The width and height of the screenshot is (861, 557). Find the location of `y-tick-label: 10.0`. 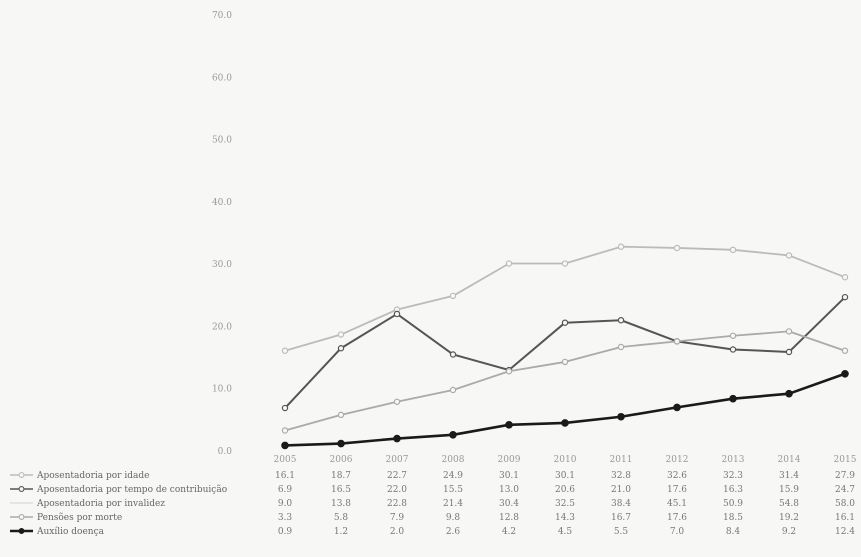

y-tick-label: 10.0 is located at coordinates (222, 390).